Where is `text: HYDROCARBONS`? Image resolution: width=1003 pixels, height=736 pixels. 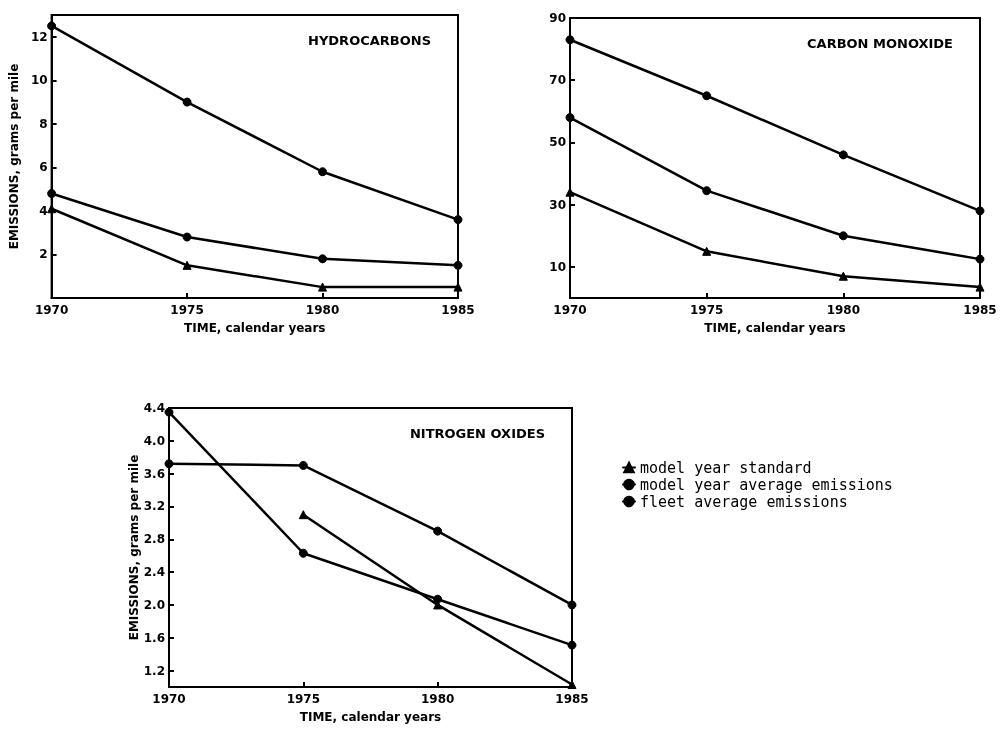 text: HYDROCARBONS is located at coordinates (370, 40).